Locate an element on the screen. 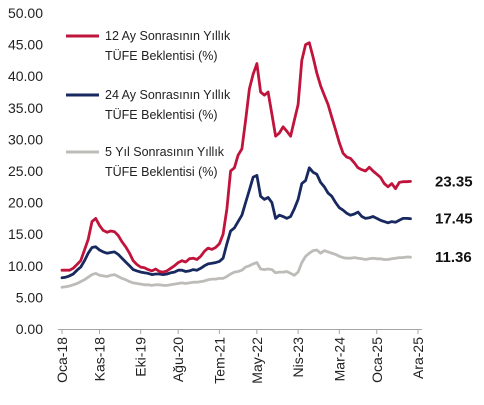  x-tick-label: Mar-24 is located at coordinates (339, 359).